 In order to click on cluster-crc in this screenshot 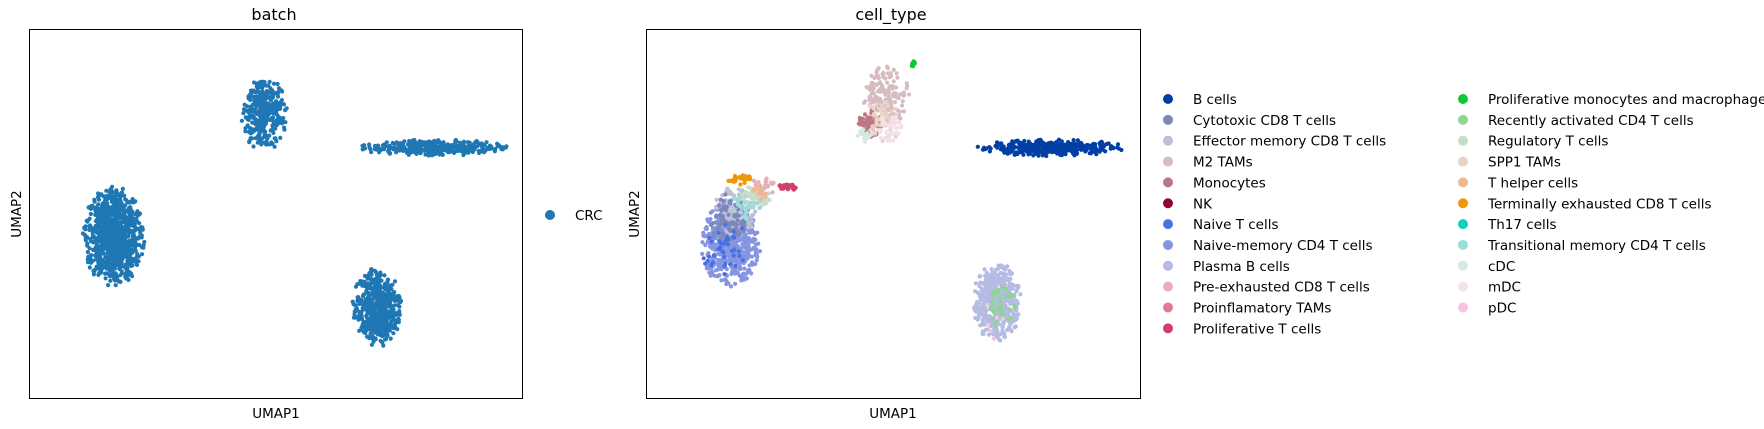, I will do `click(434, 147)`.